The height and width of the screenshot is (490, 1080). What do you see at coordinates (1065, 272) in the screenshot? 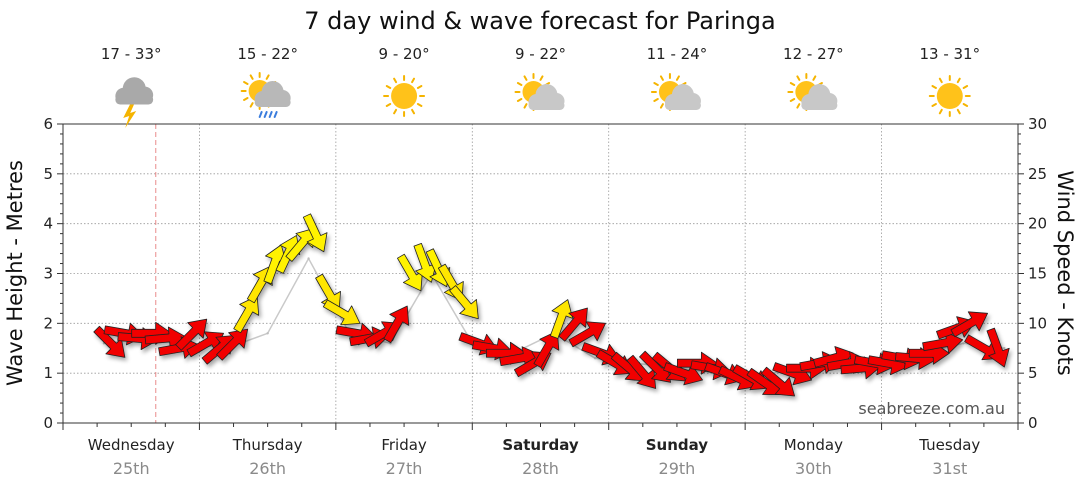
I see `y-axis-right-title: Wind Speed - Knots` at bounding box center [1065, 272].